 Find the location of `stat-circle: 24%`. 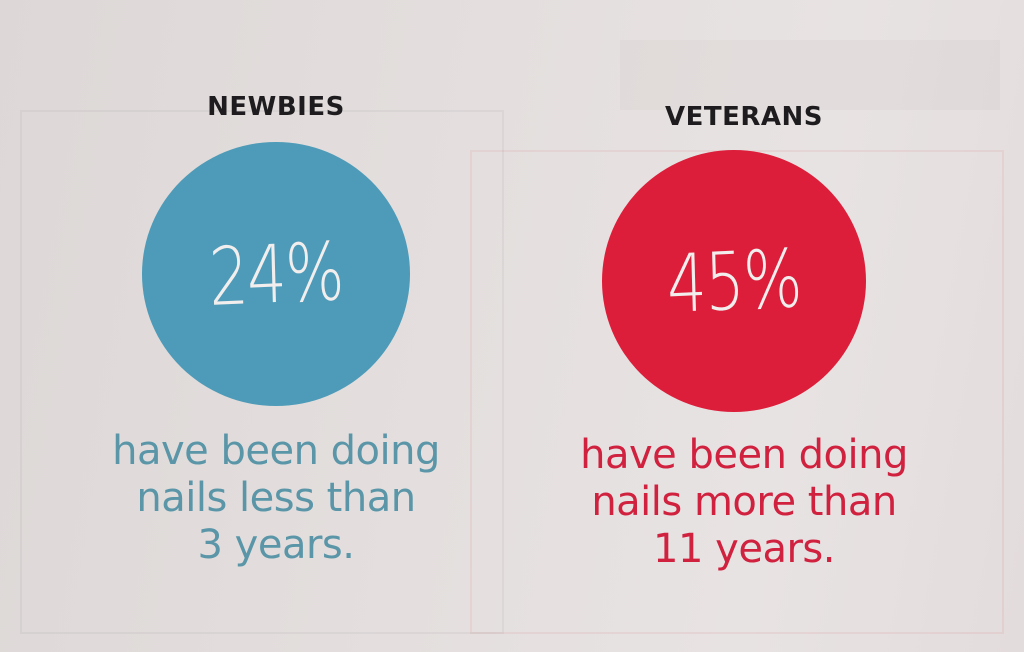

stat-circle: 24% is located at coordinates (276, 274).